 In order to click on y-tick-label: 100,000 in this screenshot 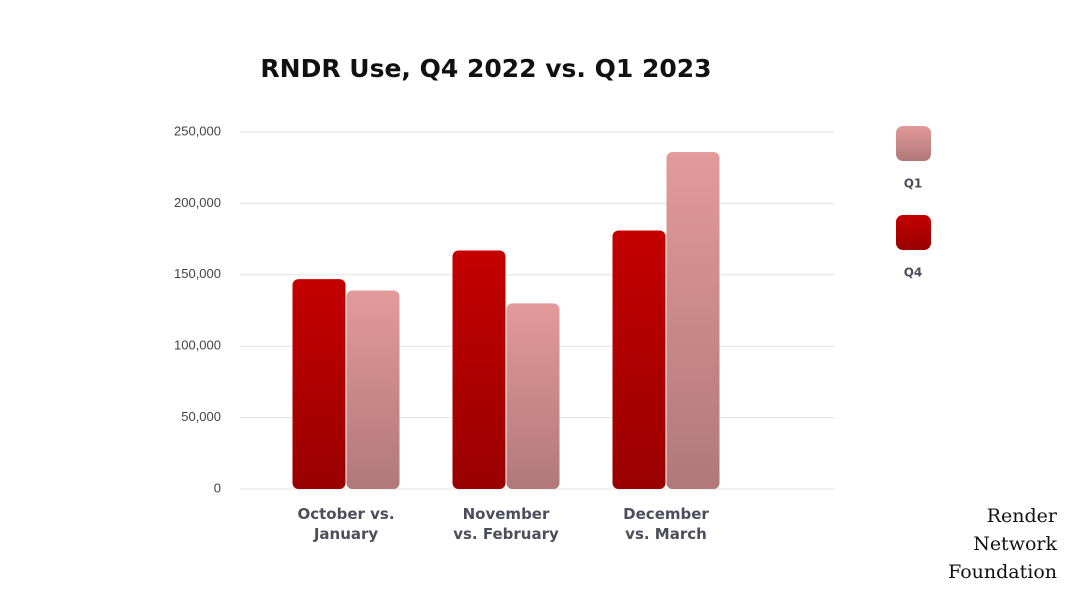, I will do `click(197, 345)`.